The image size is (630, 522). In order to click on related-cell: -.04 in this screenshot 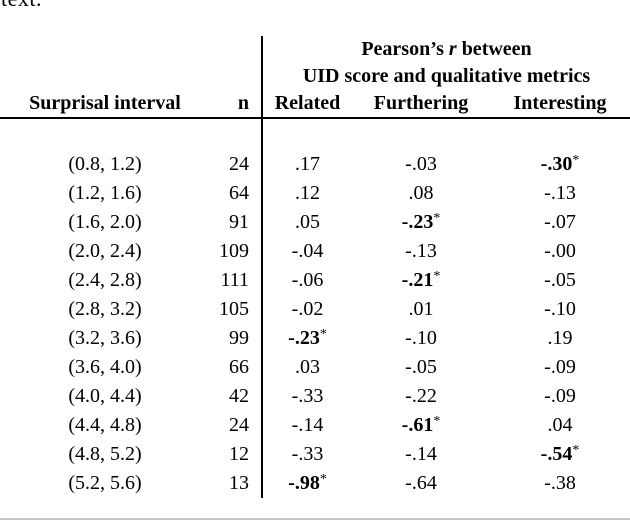, I will do `click(306, 251)`.